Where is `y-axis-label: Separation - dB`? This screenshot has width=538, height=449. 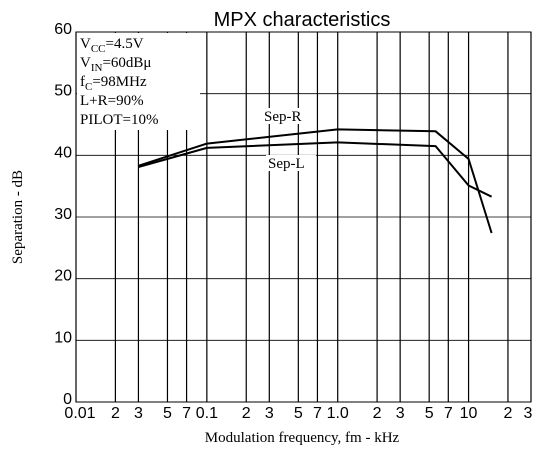 y-axis-label: Separation - dB is located at coordinates (18, 217).